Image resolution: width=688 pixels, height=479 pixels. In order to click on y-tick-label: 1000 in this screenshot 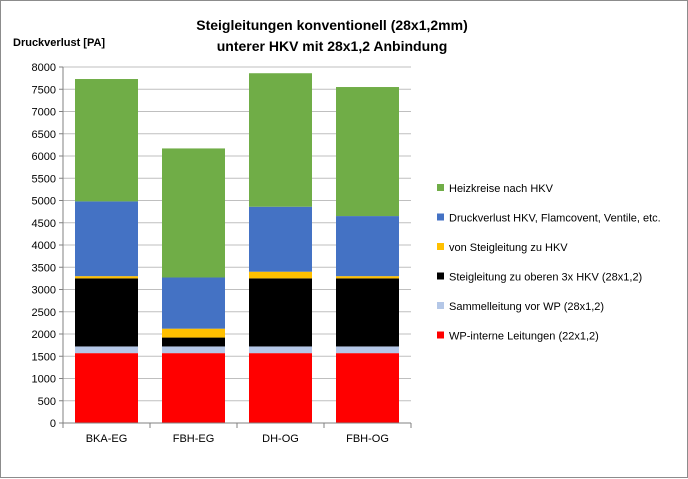, I will do `click(44, 380)`.